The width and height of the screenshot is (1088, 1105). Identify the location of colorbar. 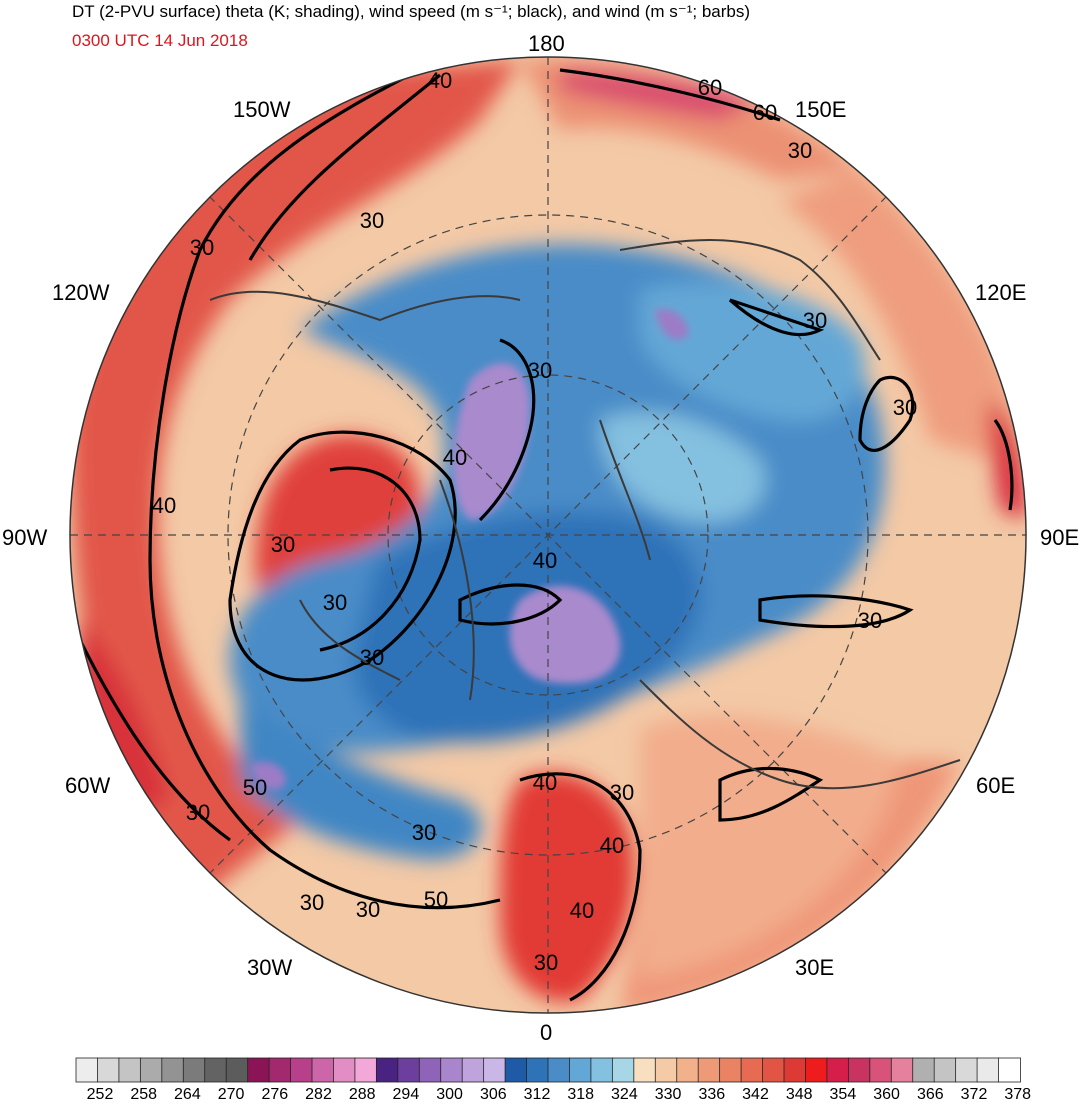
(548, 1070).